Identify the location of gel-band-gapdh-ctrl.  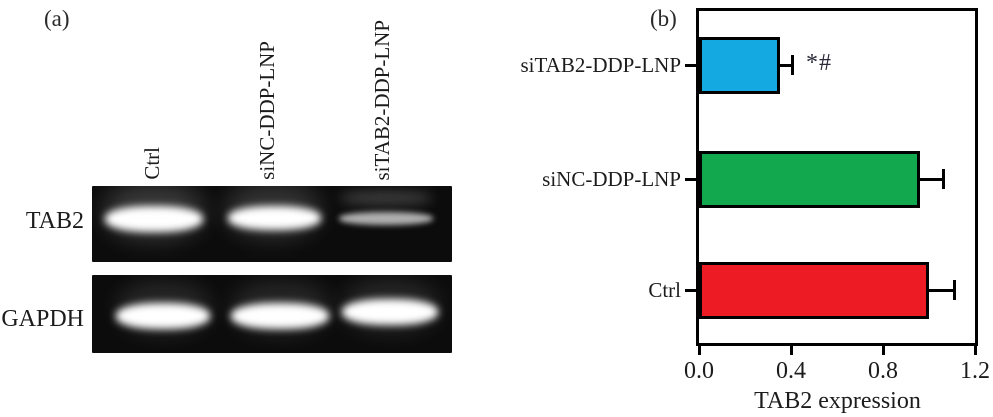
(163, 316).